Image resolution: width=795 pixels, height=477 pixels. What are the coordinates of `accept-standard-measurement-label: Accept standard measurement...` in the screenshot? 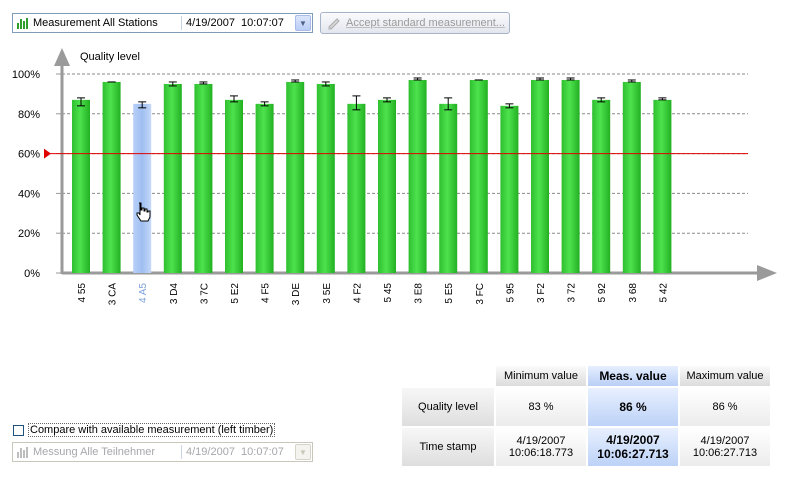 It's located at (425, 23).